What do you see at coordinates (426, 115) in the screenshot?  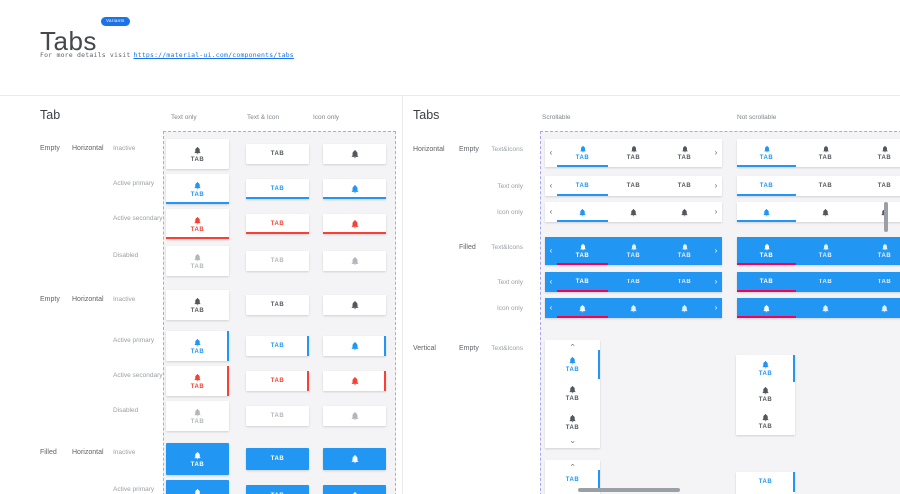 I see `tabs-section-heading: Tabs` at bounding box center [426, 115].